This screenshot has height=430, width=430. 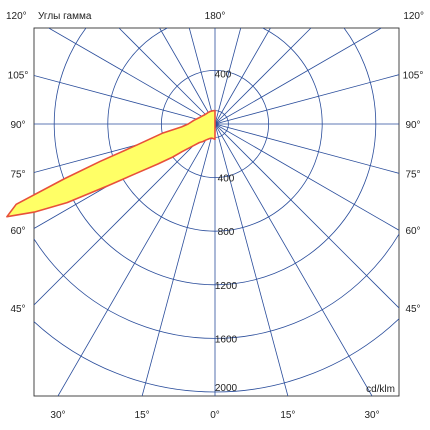 What do you see at coordinates (215, 415) in the screenshot?
I see `bottom-angle-label: 0°` at bounding box center [215, 415].